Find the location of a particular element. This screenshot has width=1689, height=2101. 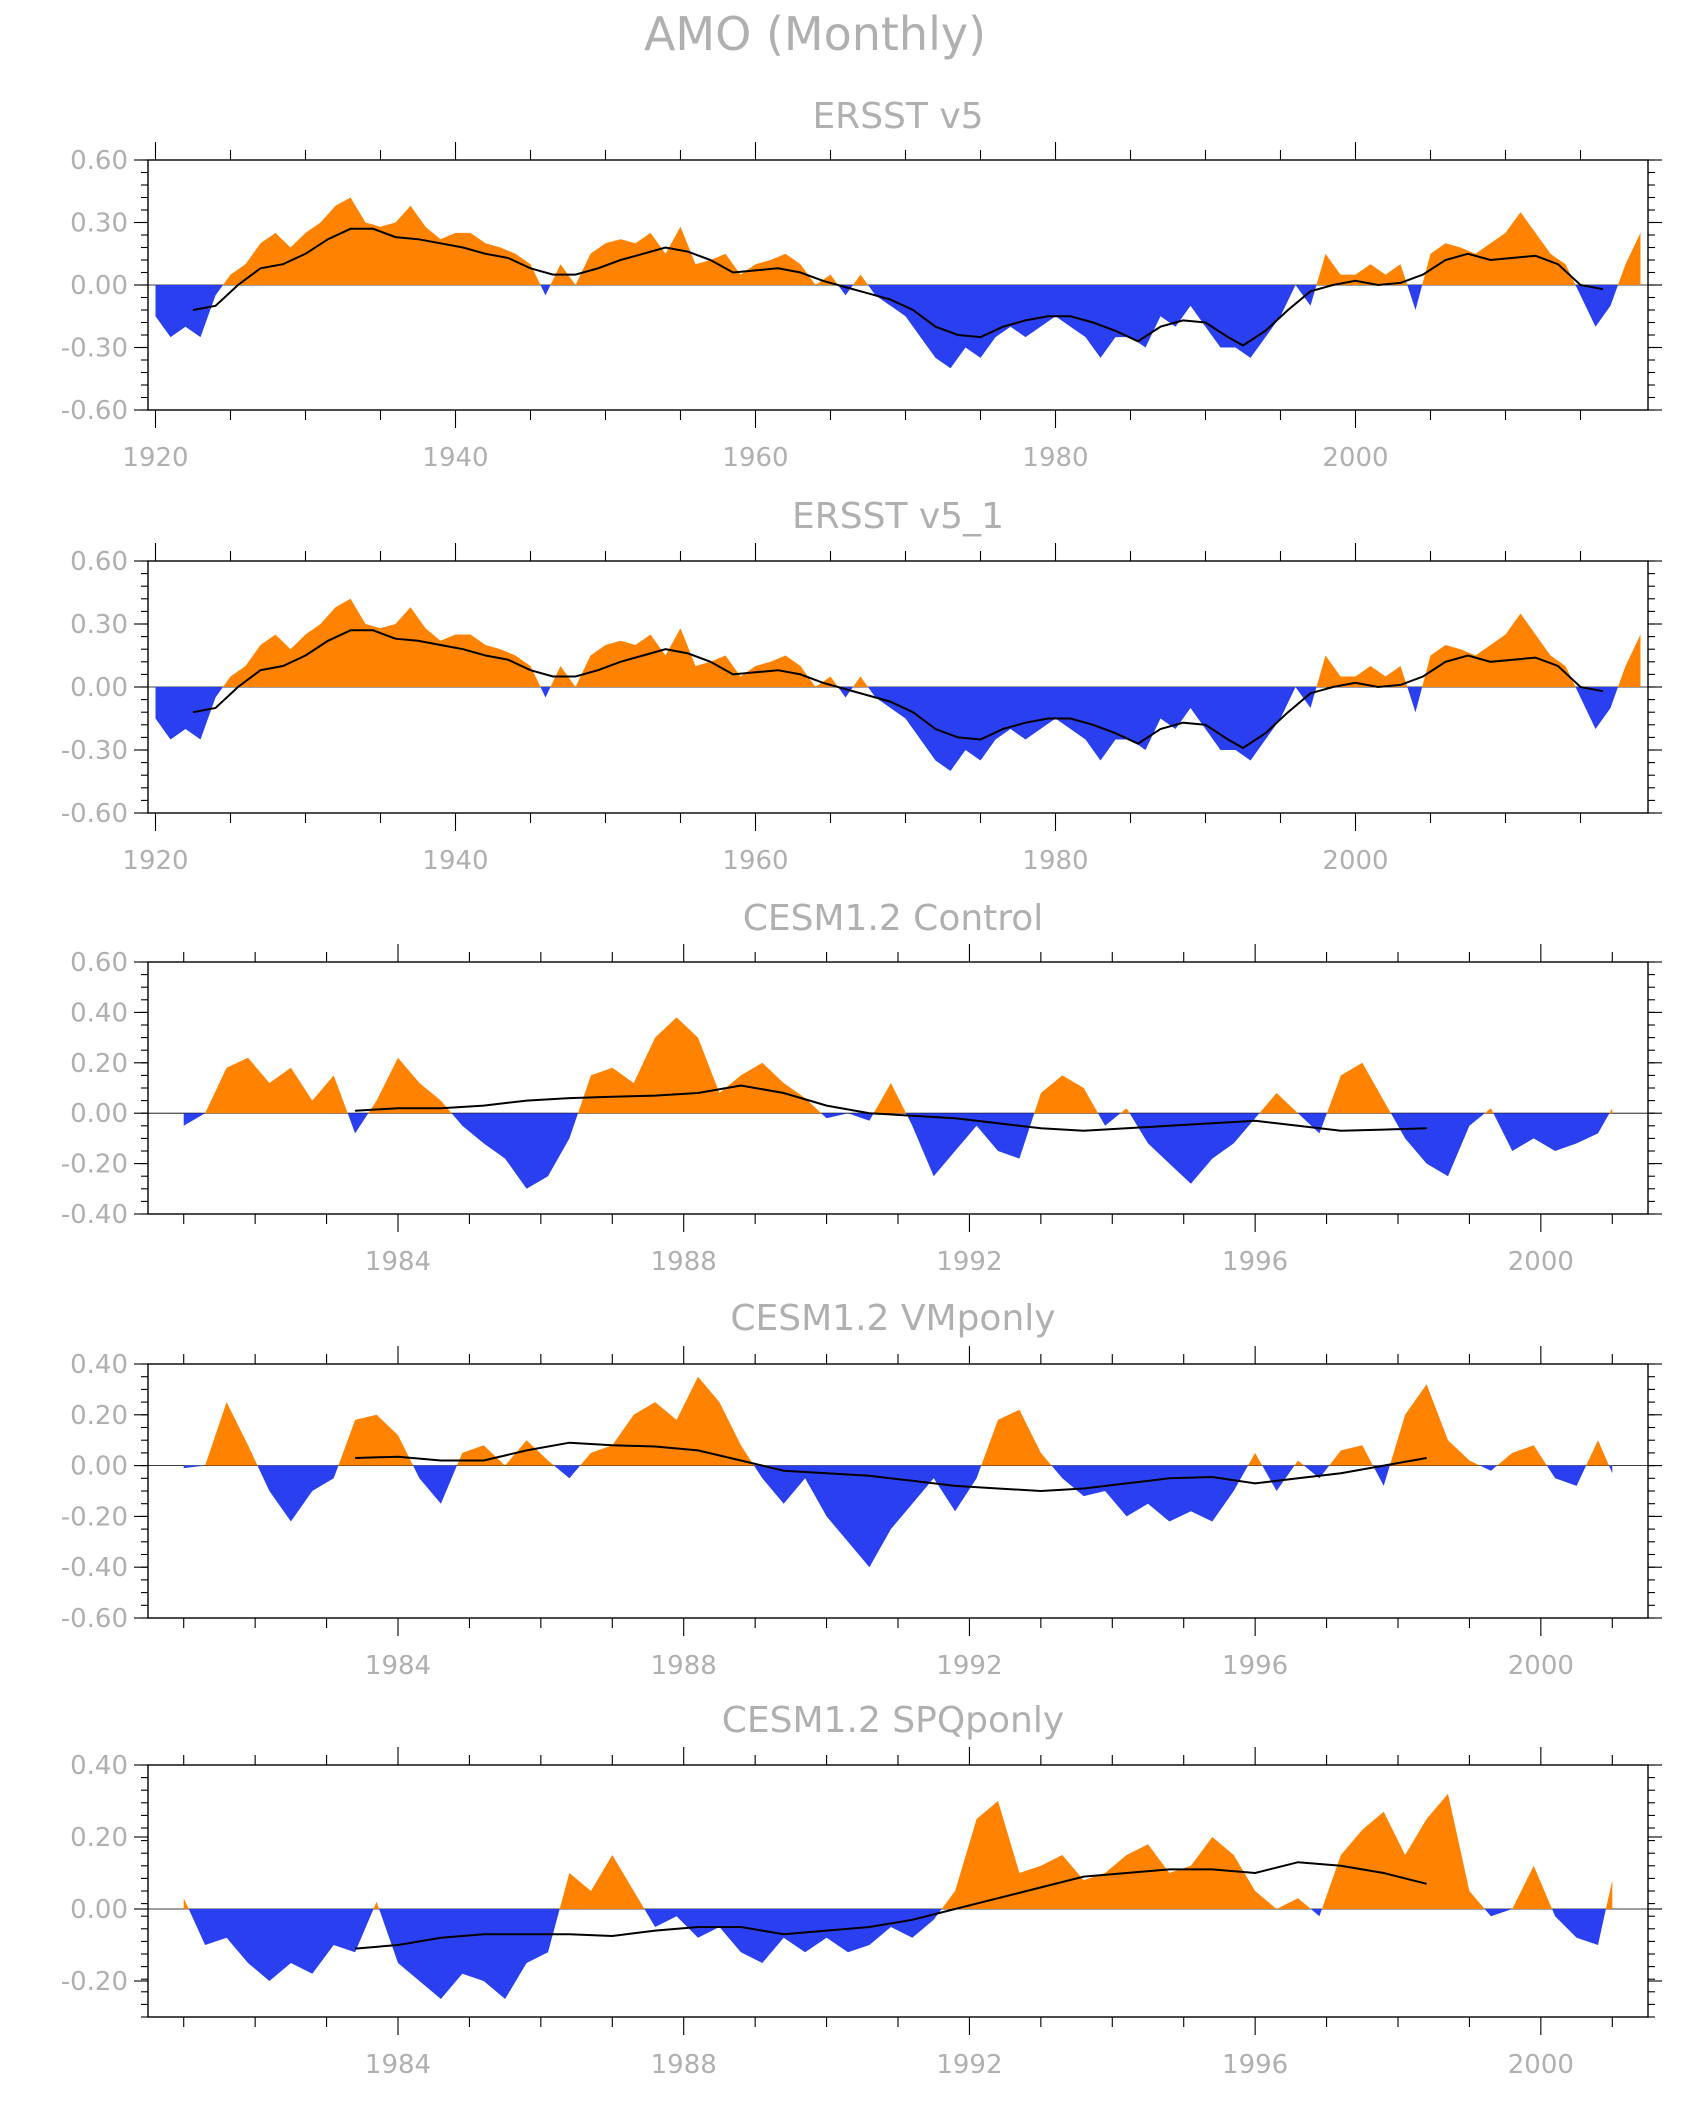

plot-frame is located at coordinates (898, 1088).